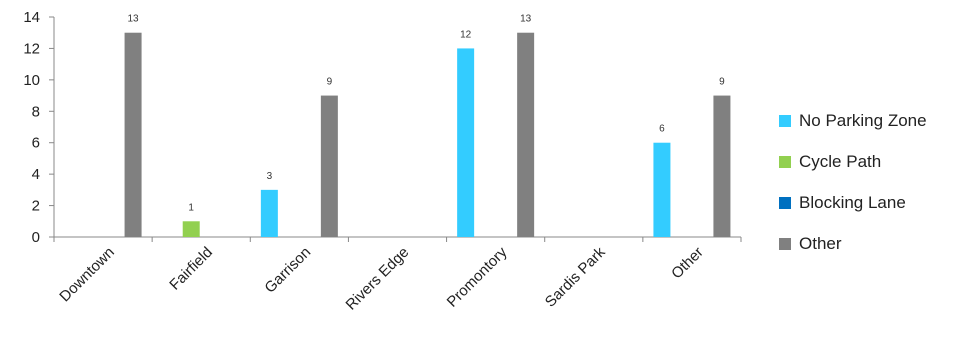  I want to click on x-category-label: Rivers Edge, so click(378, 279).